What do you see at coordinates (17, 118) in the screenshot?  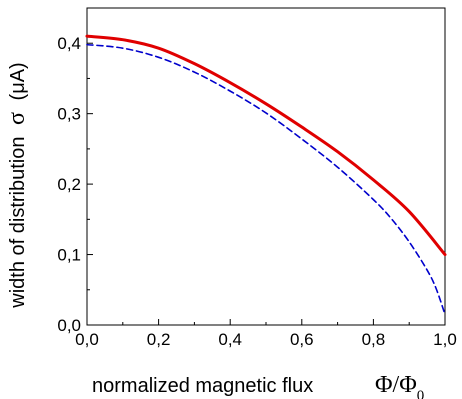 I see `y-axis-symbol: σ` at bounding box center [17, 118].